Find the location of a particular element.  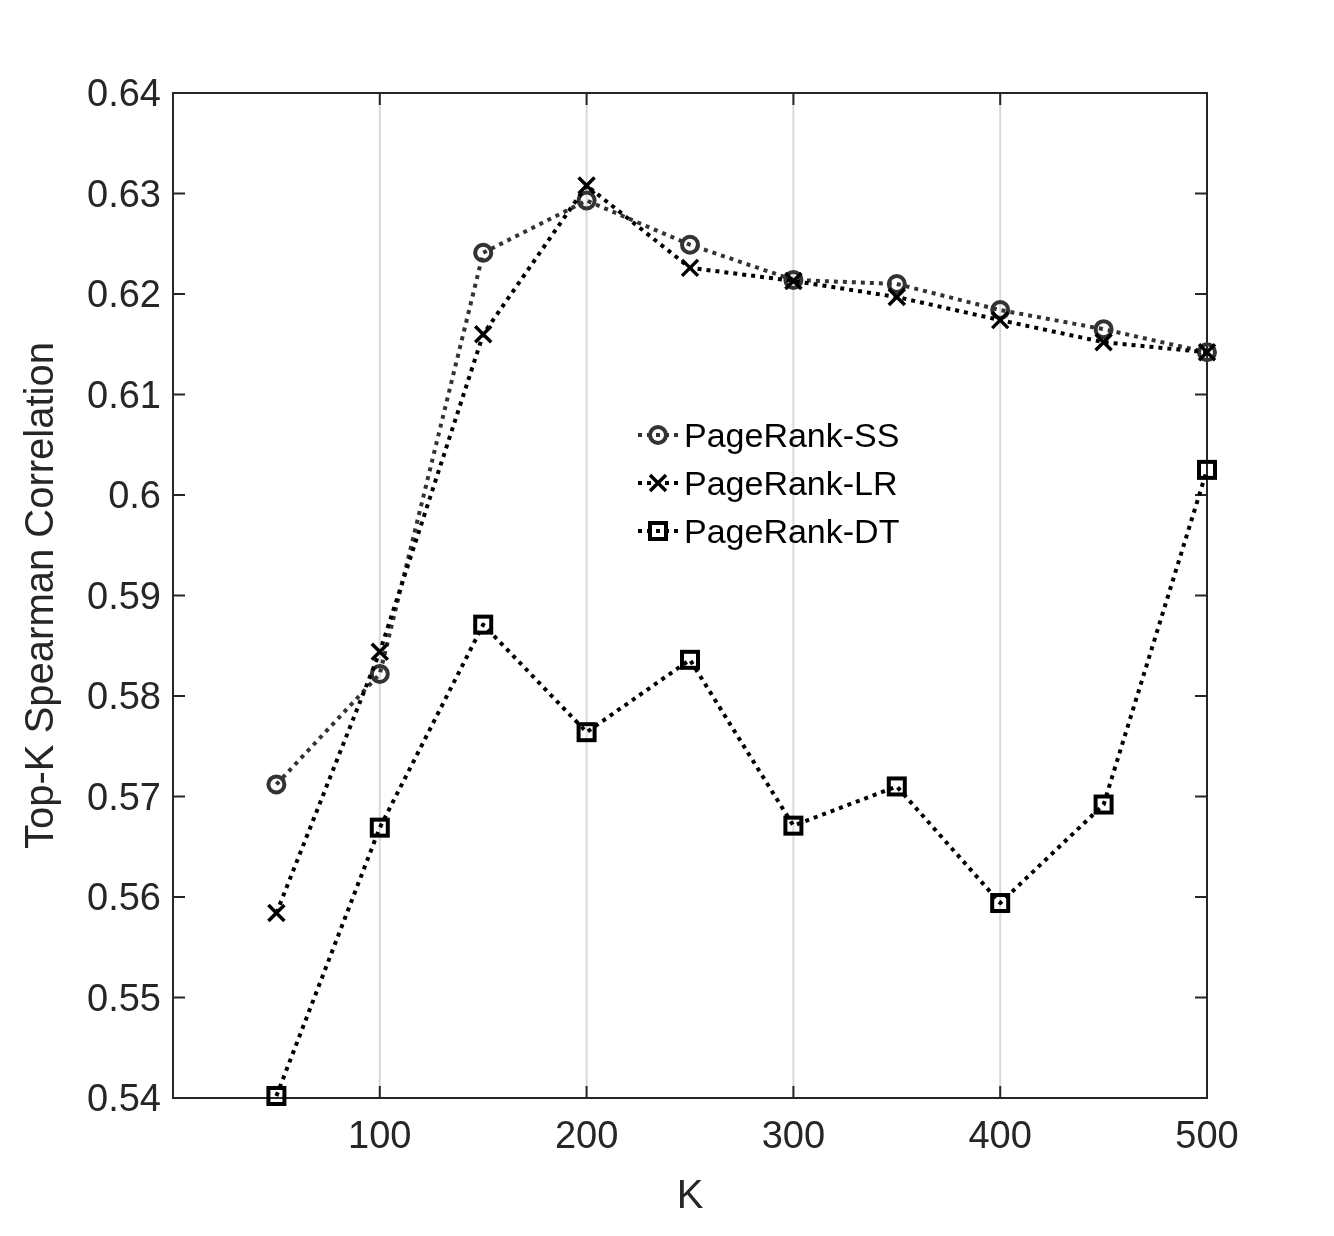

x-tick-label: 400 is located at coordinates (1000, 1135).